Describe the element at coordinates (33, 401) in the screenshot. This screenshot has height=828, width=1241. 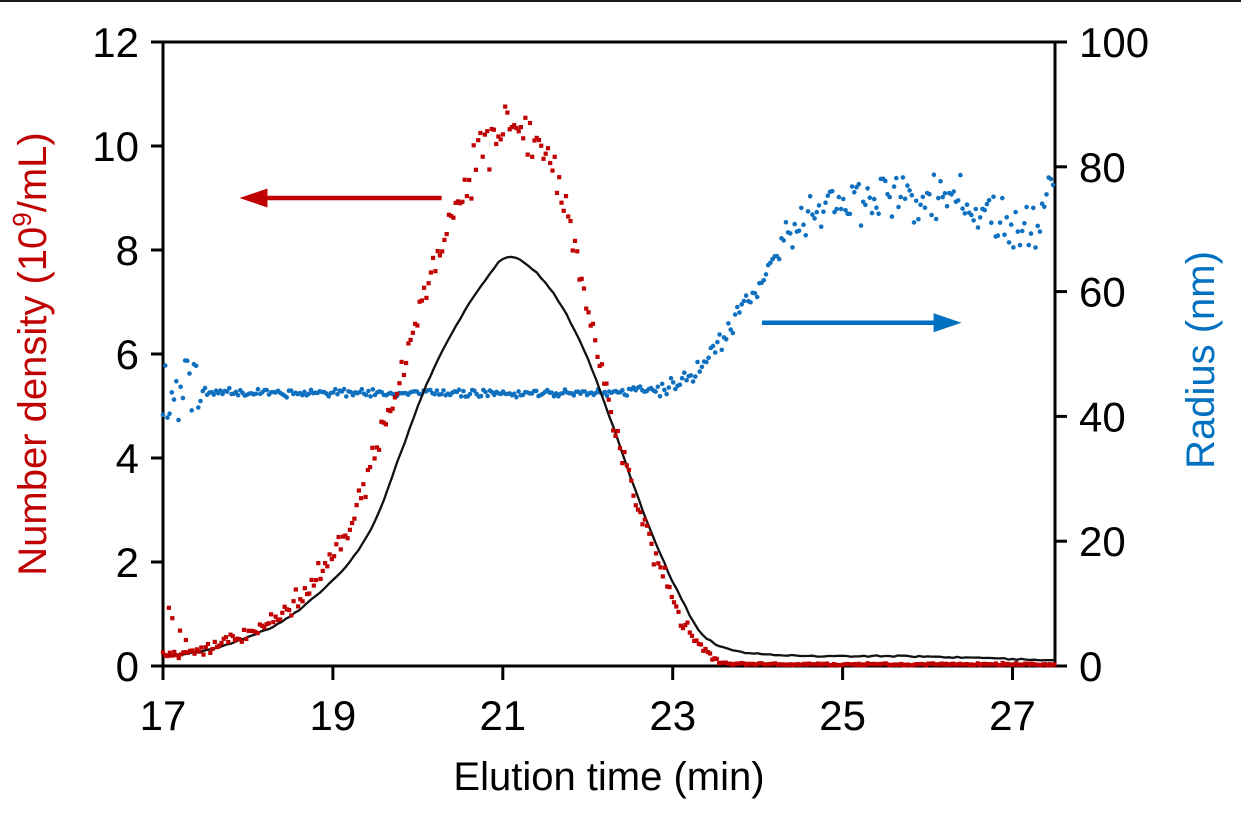
I see `y-left-axis-title-pre: Number density (10` at that location.